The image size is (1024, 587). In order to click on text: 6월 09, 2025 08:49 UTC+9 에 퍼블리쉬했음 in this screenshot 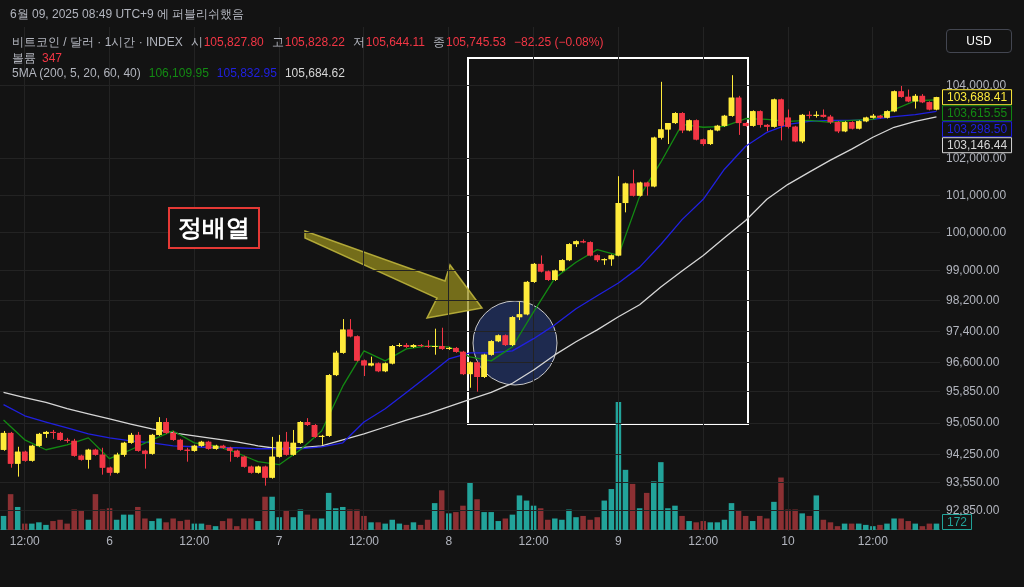, I will do `click(127, 14)`.